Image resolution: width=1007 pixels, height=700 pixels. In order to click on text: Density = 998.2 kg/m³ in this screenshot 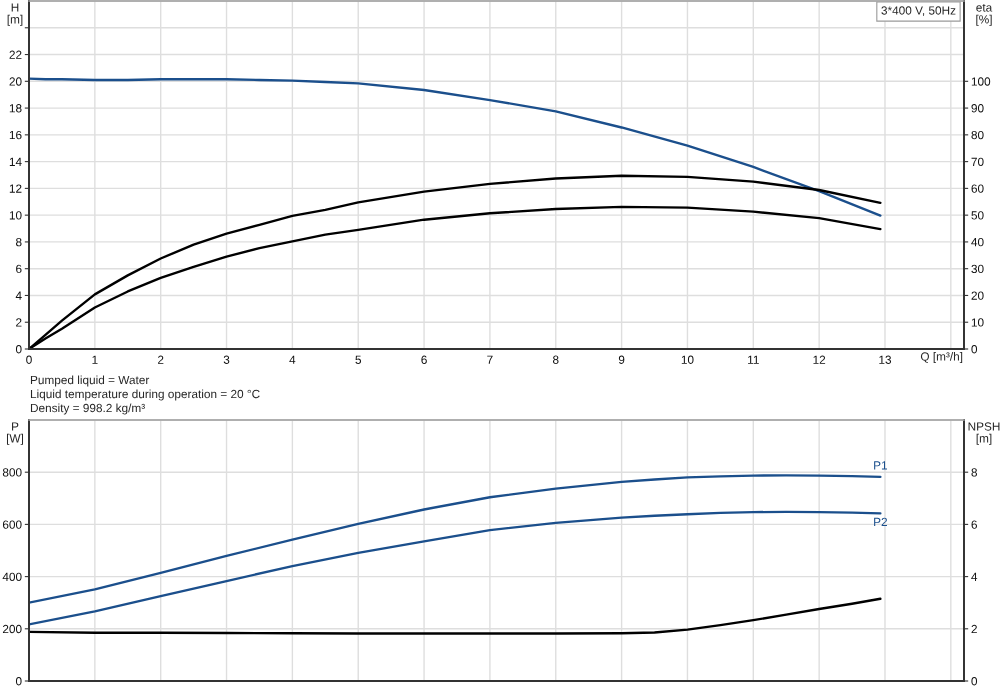, I will do `click(87, 409)`.